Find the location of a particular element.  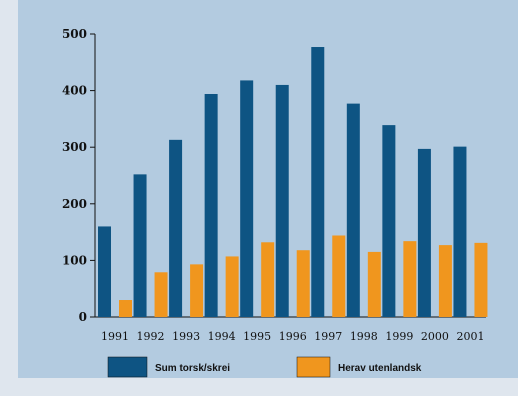

y-tick-label: 0 is located at coordinates (83, 317).